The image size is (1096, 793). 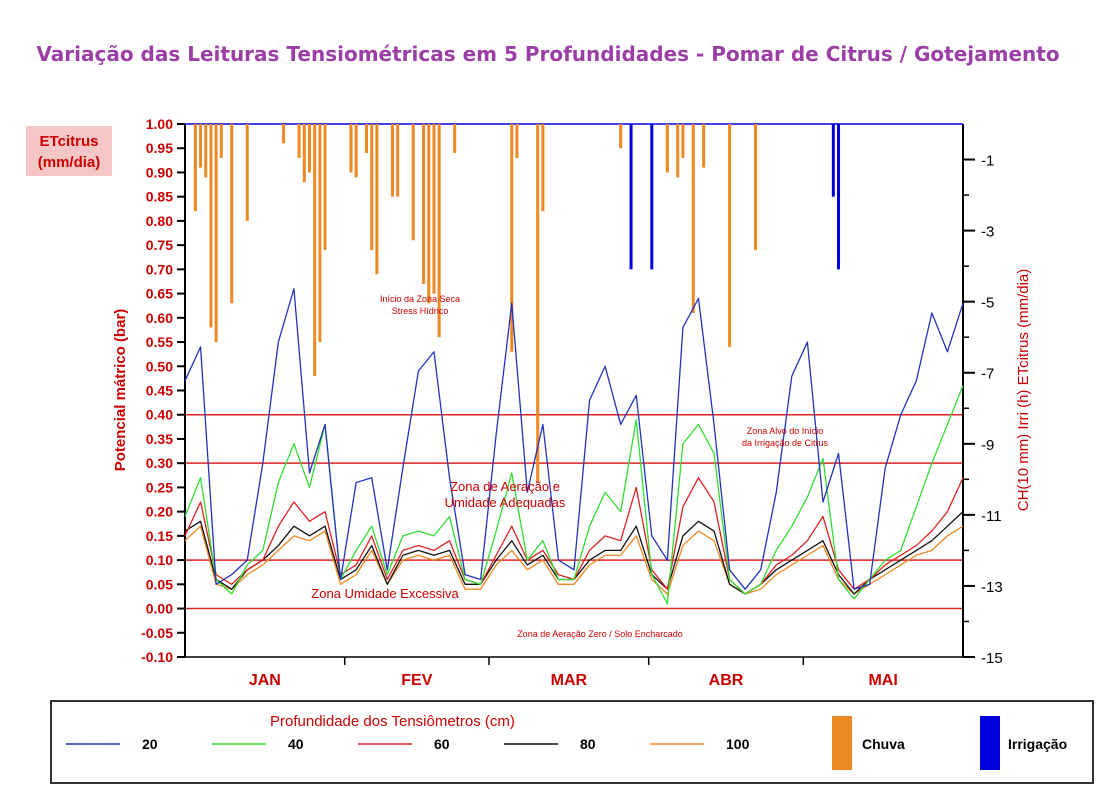 What do you see at coordinates (726, 680) in the screenshot?
I see `month-label: ABR` at bounding box center [726, 680].